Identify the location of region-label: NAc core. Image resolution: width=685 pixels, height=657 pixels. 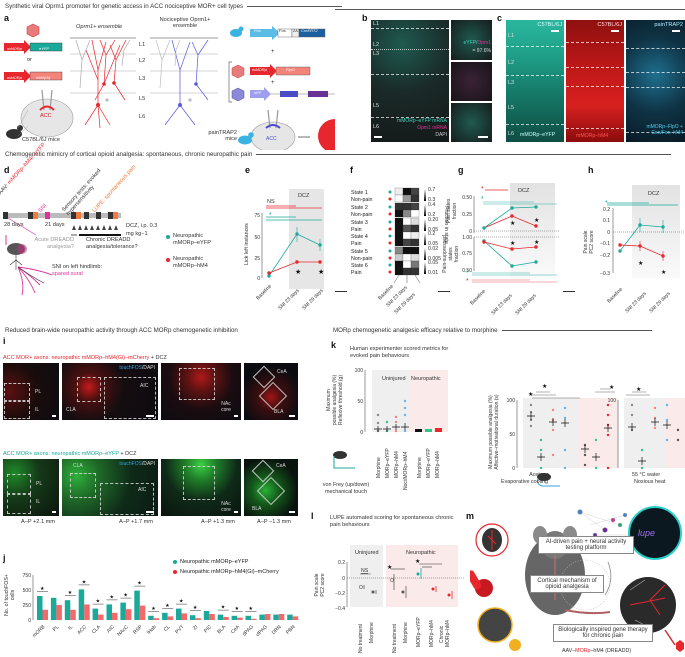
(226, 507).